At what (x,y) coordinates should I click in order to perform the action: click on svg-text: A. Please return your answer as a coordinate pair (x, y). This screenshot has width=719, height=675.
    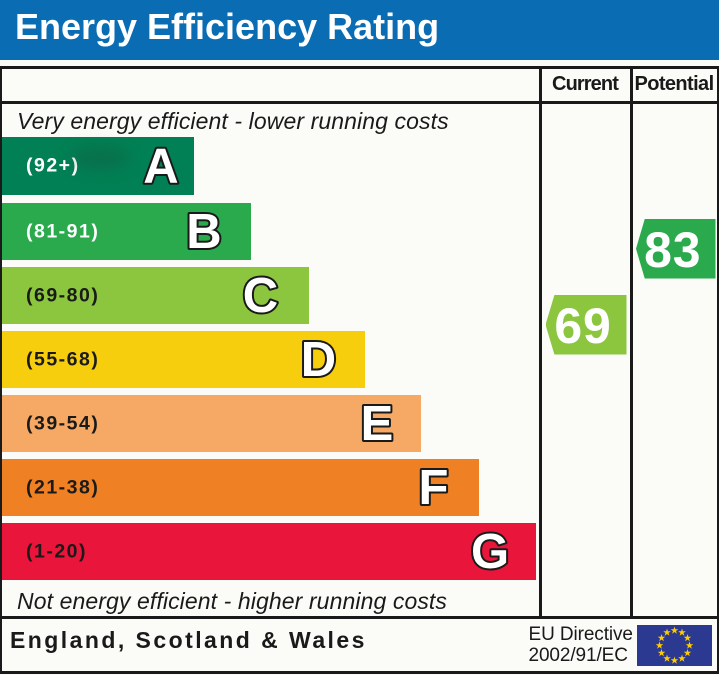
    Looking at the image, I should click on (160, 167).